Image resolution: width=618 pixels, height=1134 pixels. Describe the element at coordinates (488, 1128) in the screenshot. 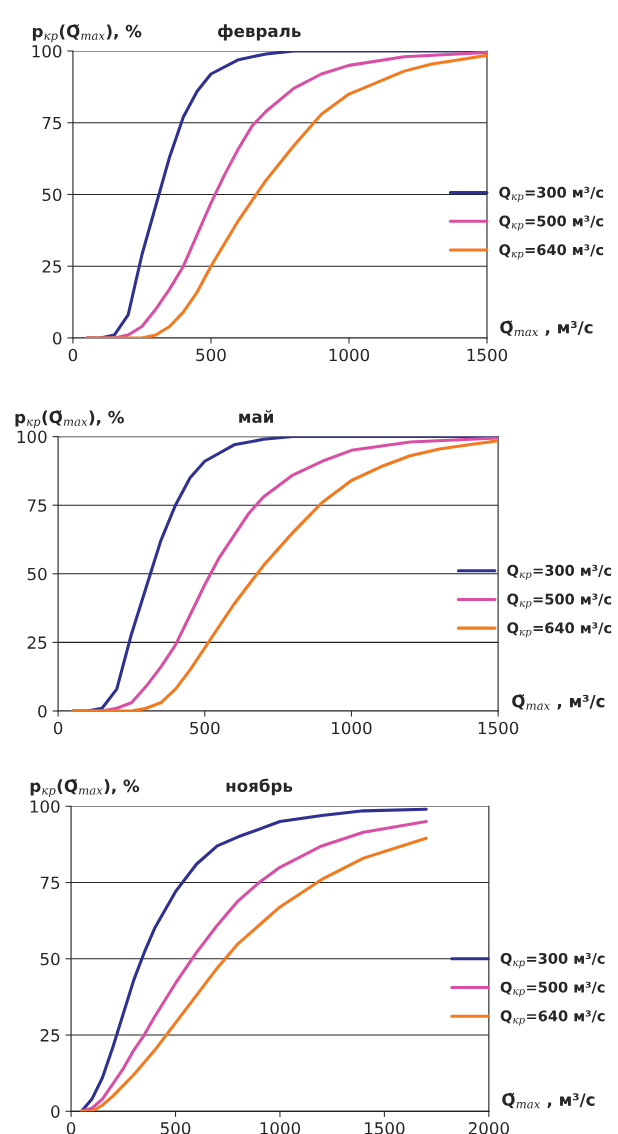

I see `x-tick-label: 2000` at that location.